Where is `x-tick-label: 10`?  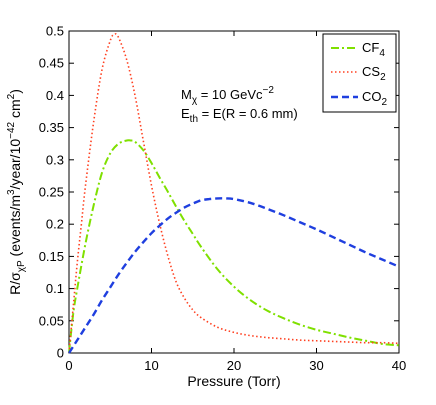 x-tick-label: 10 is located at coordinates (151, 365).